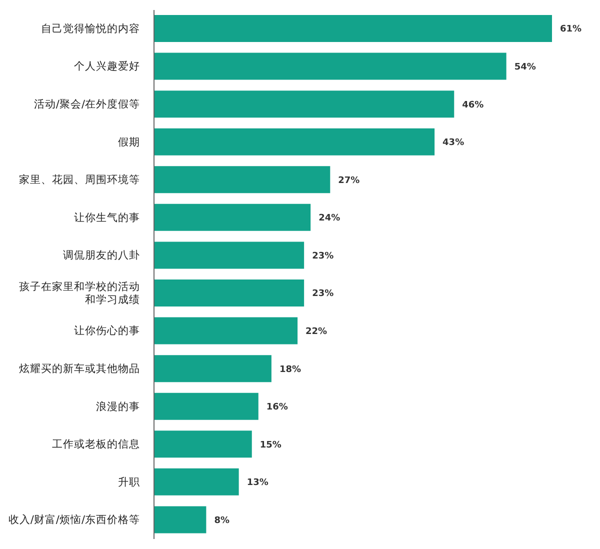  I want to click on data-label: 13%, so click(257, 483).